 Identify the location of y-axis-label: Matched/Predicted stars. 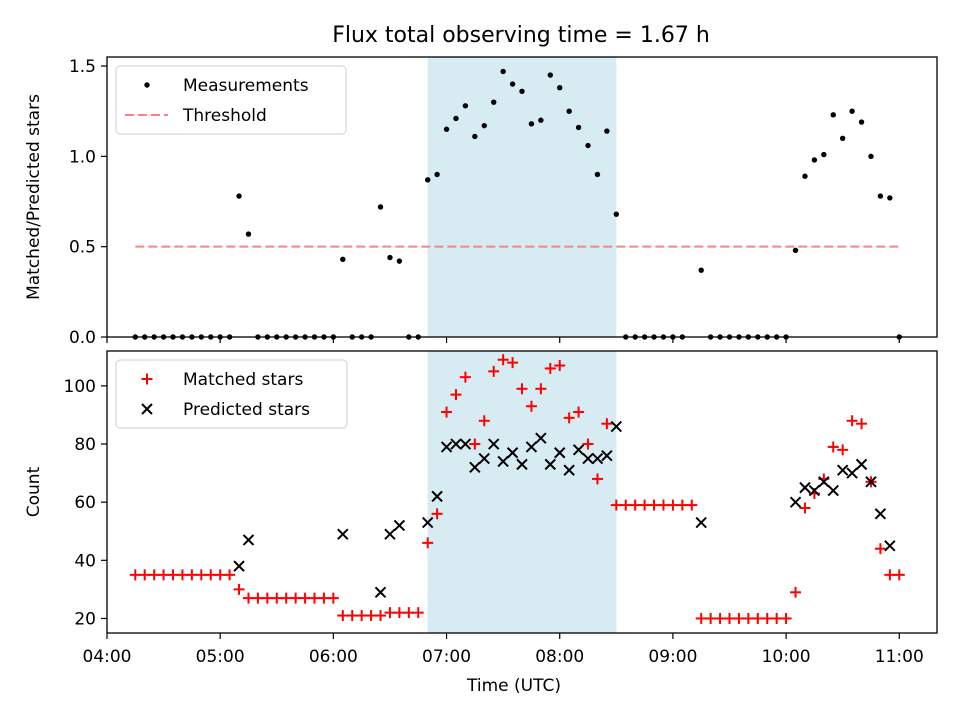
(34, 197).